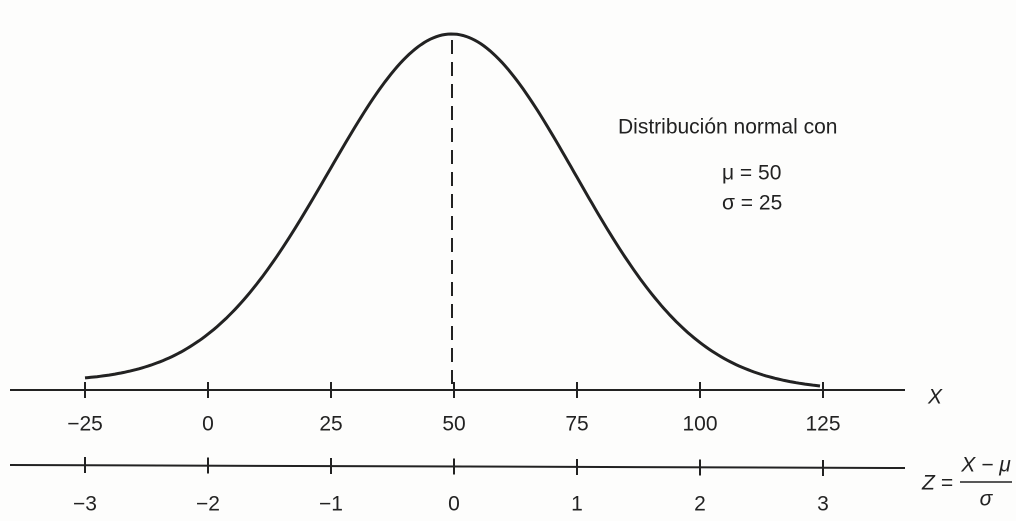  Describe the element at coordinates (699, 424) in the screenshot. I see `x-tick-label: 100` at that location.